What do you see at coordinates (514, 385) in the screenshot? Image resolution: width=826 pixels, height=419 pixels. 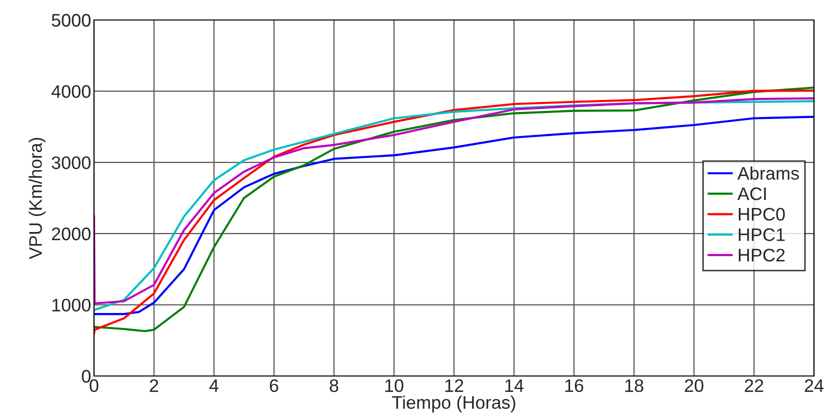 I see `x-tick-label: 14` at bounding box center [514, 385].